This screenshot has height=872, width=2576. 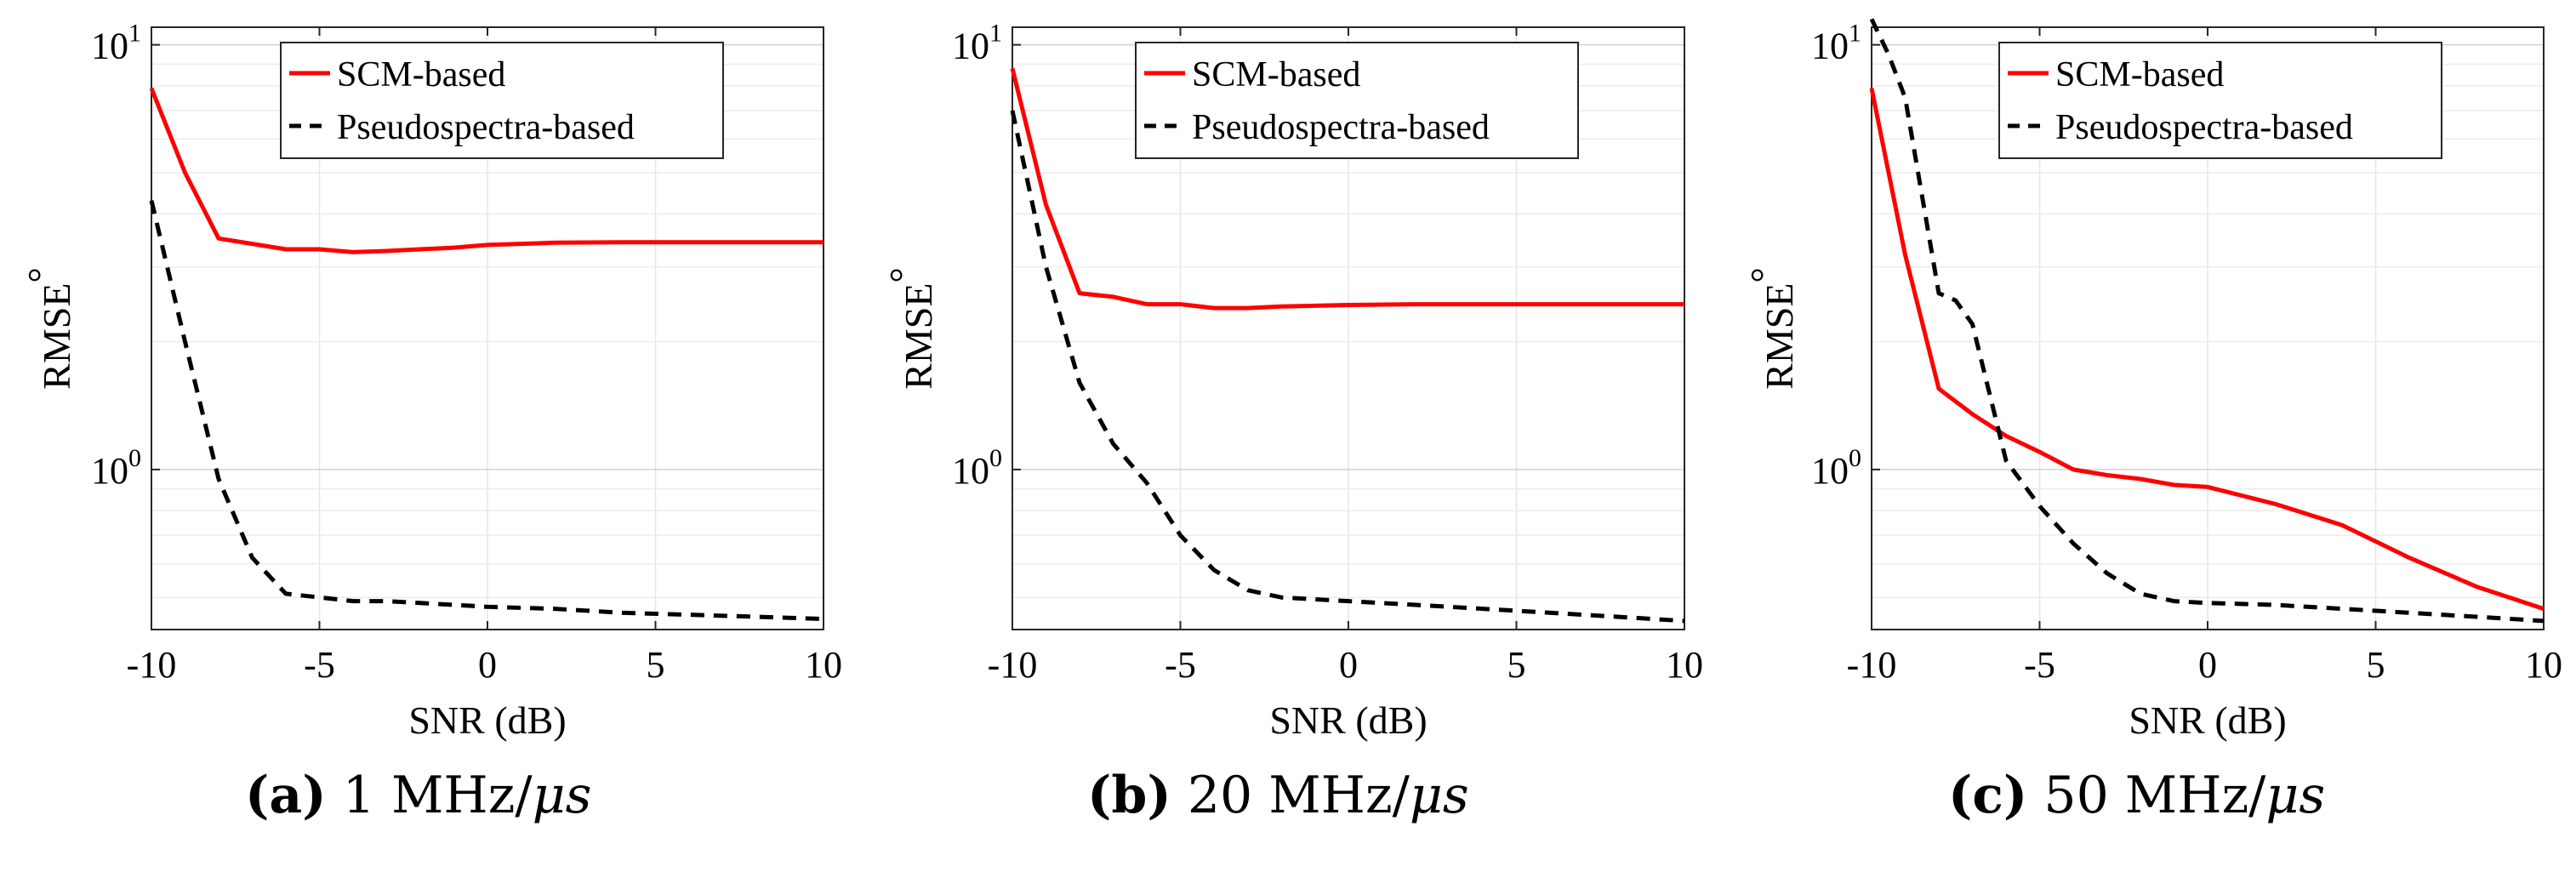 I want to click on caption-a: (a) 1 MHz/μs, so click(x=418, y=795).